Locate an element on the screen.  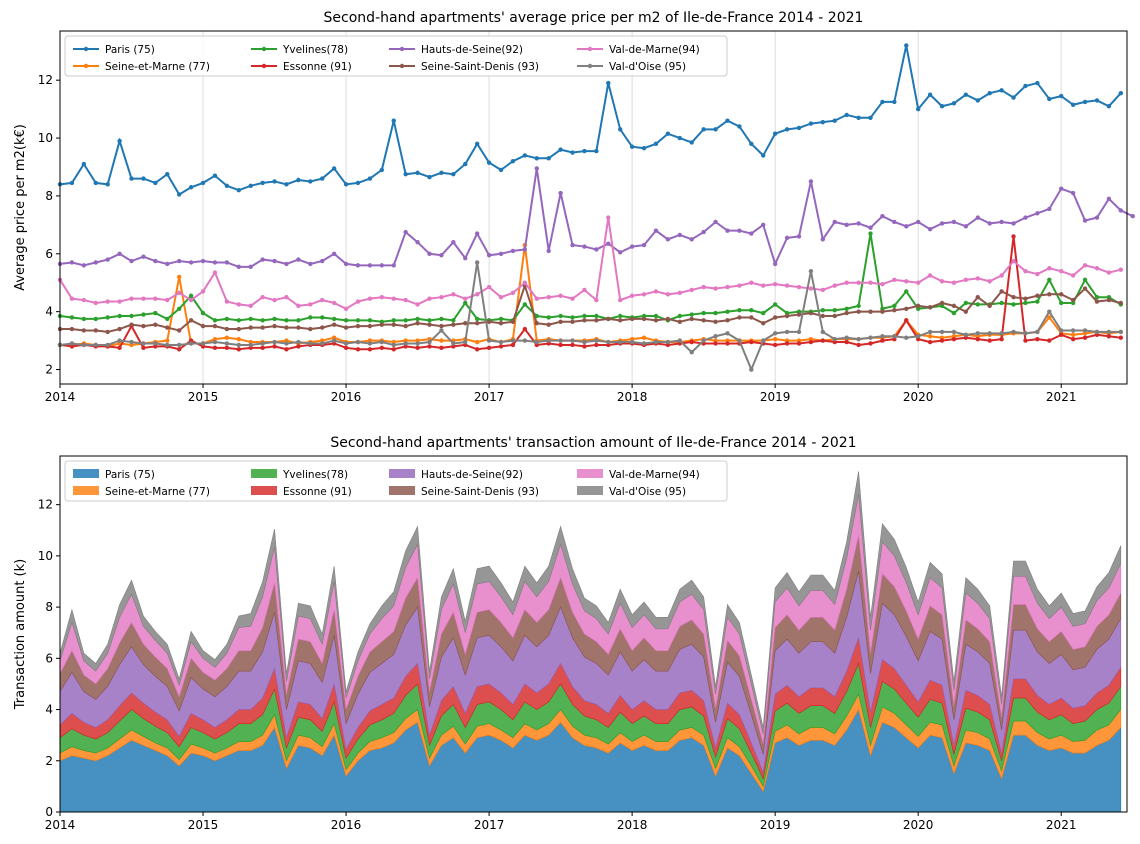
x-tick-label: 2014 is located at coordinates (60, 397).